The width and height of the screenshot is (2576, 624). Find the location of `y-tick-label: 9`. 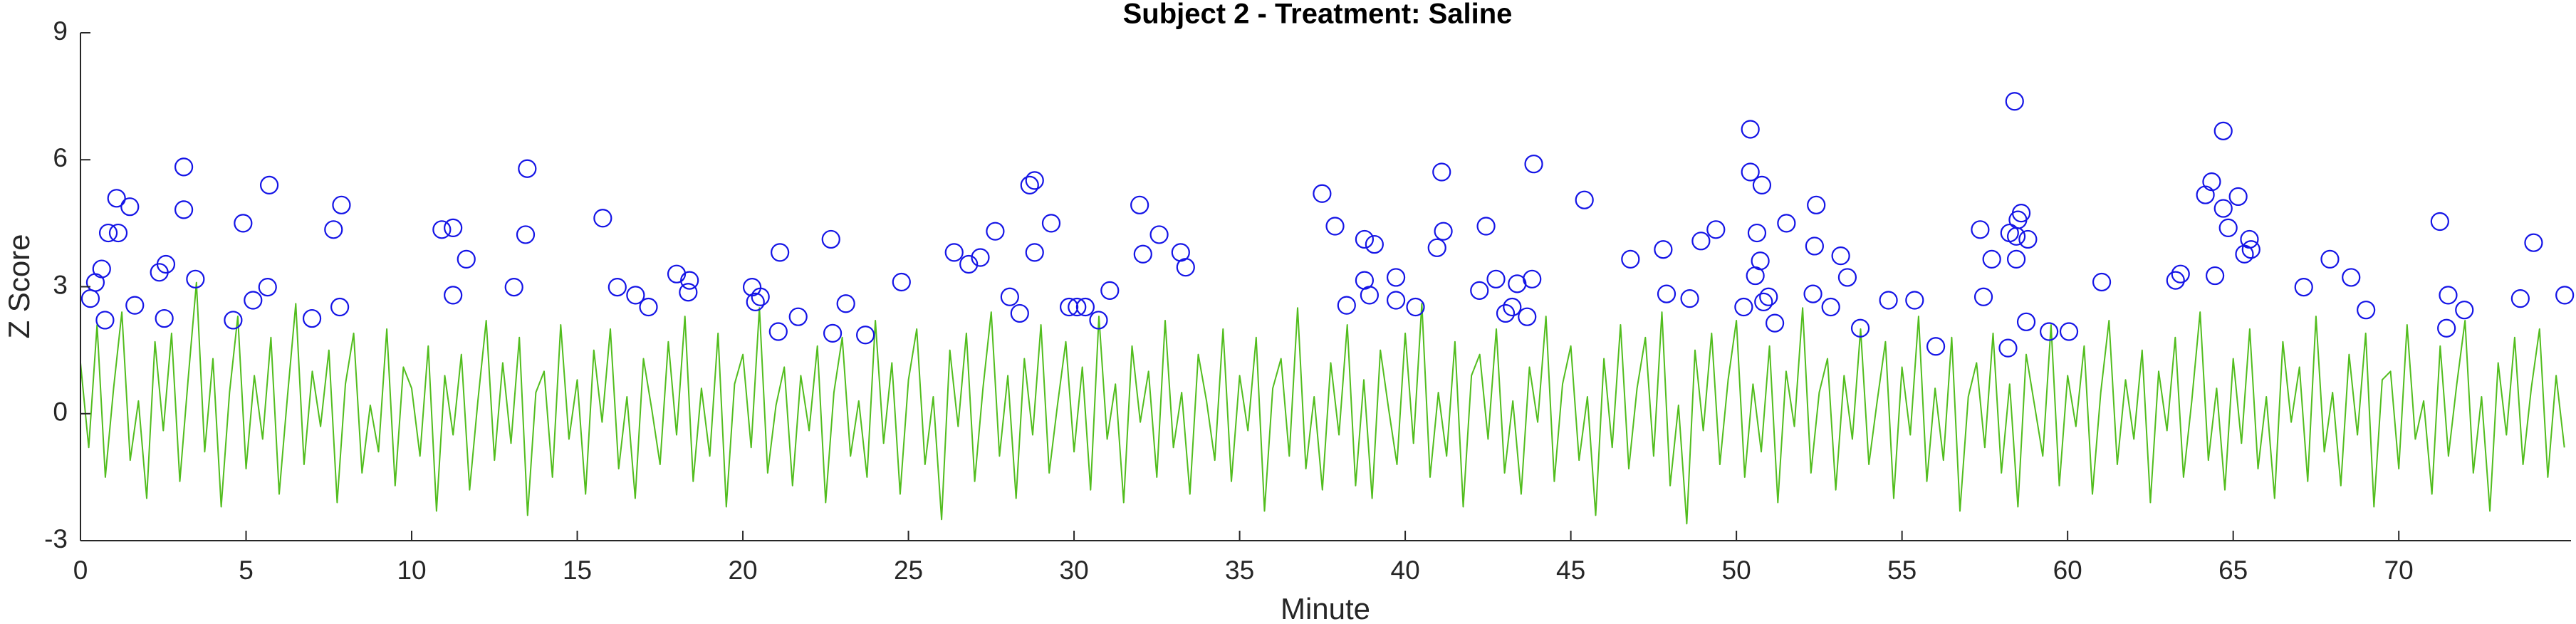

y-tick-label: 9 is located at coordinates (60, 31).